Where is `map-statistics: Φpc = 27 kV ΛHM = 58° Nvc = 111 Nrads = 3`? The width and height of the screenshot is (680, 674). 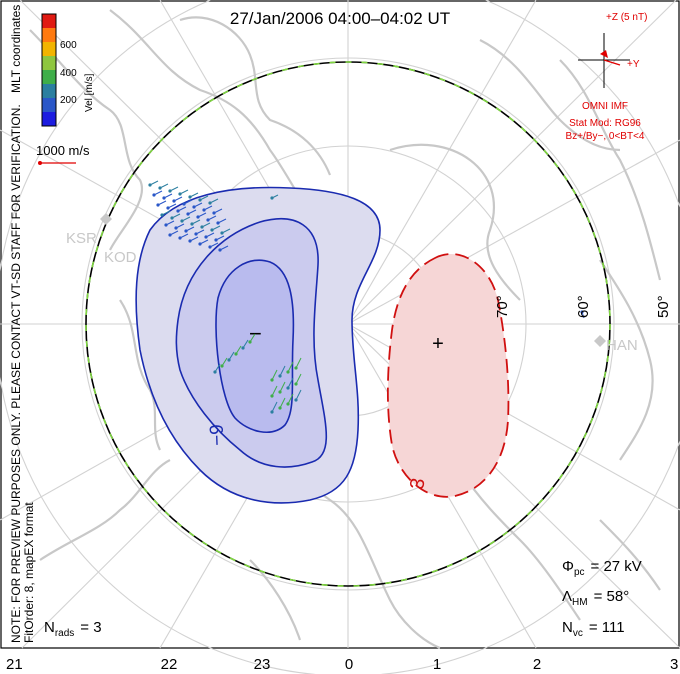
map-statistics: Φpc = 27 kV ΛHM = 58° Nvc = 111 Nrads = 3 is located at coordinates (343, 598).